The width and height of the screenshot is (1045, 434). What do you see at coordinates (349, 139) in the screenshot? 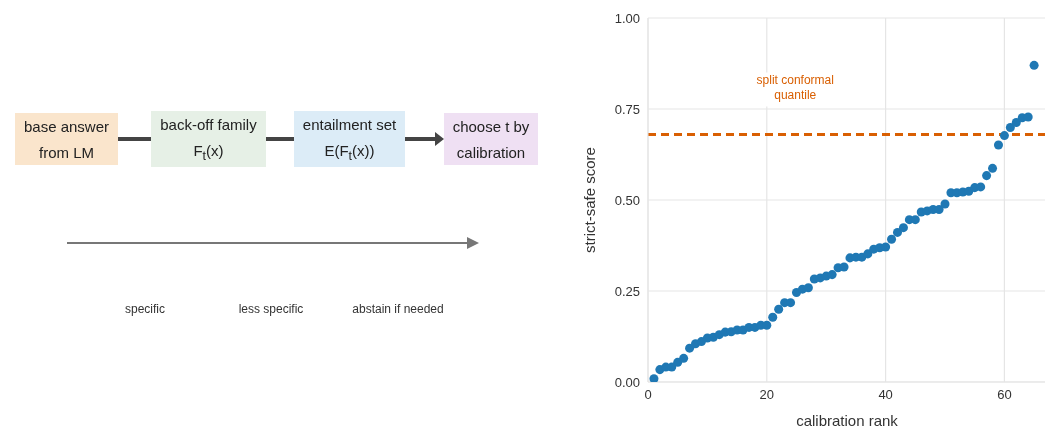
I see `text: entailment set E(F$_{t}$(x))` at bounding box center [349, 139].